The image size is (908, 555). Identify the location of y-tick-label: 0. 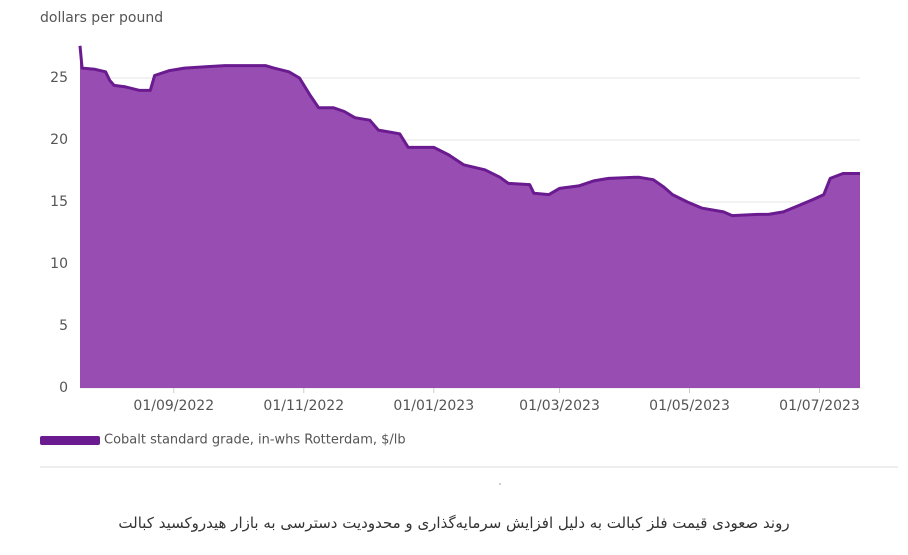
(63, 388).